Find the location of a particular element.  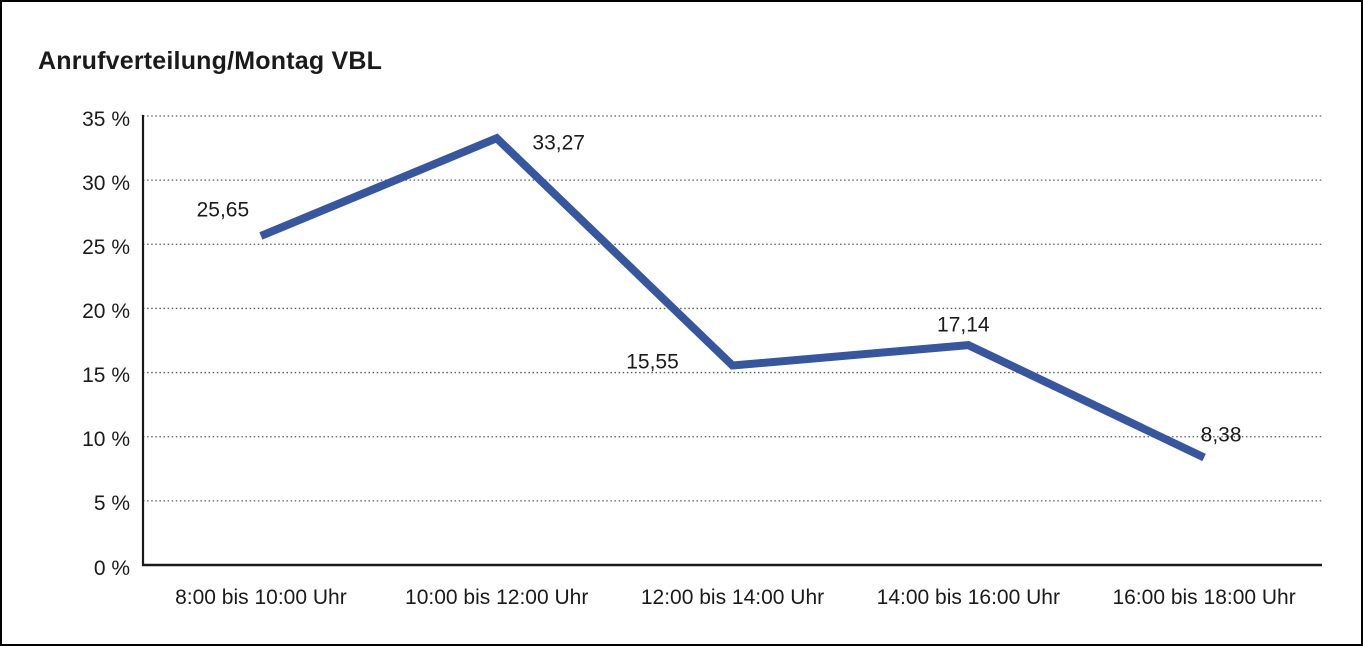

data-point-label: 25,65 is located at coordinates (223, 210).